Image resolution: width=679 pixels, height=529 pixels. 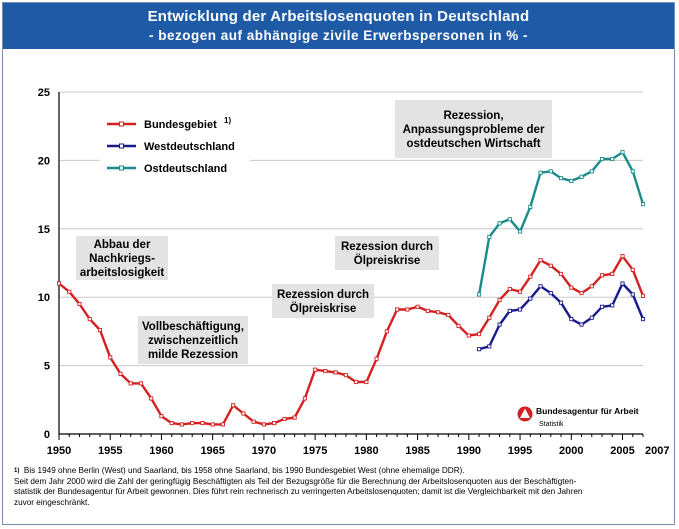 What do you see at coordinates (189, 147) in the screenshot?
I see `legend-label: Westdeutschland` at bounding box center [189, 147].